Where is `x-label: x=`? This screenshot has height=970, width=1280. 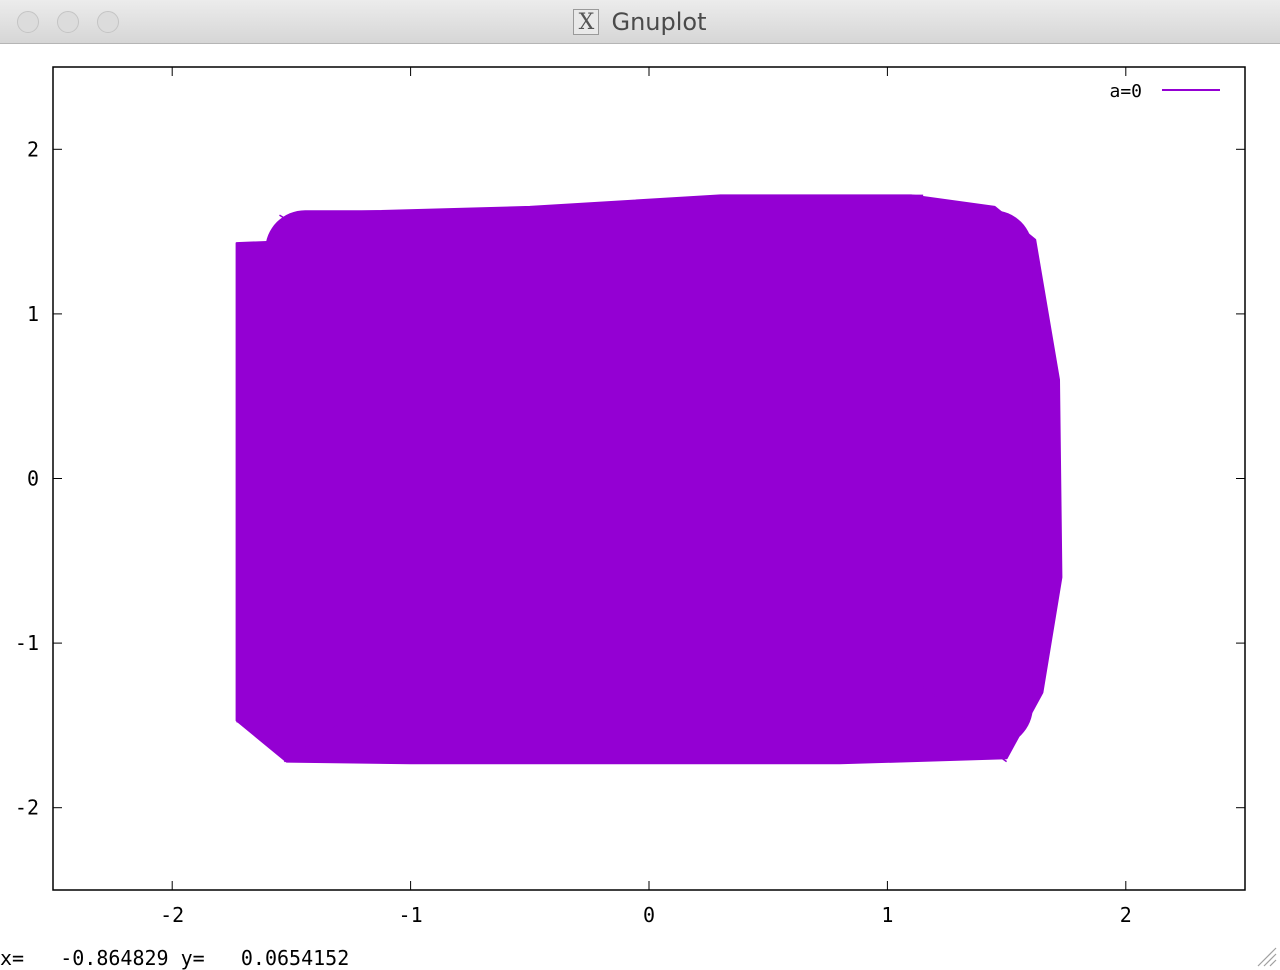
x-label: x= is located at coordinates (12, 958).